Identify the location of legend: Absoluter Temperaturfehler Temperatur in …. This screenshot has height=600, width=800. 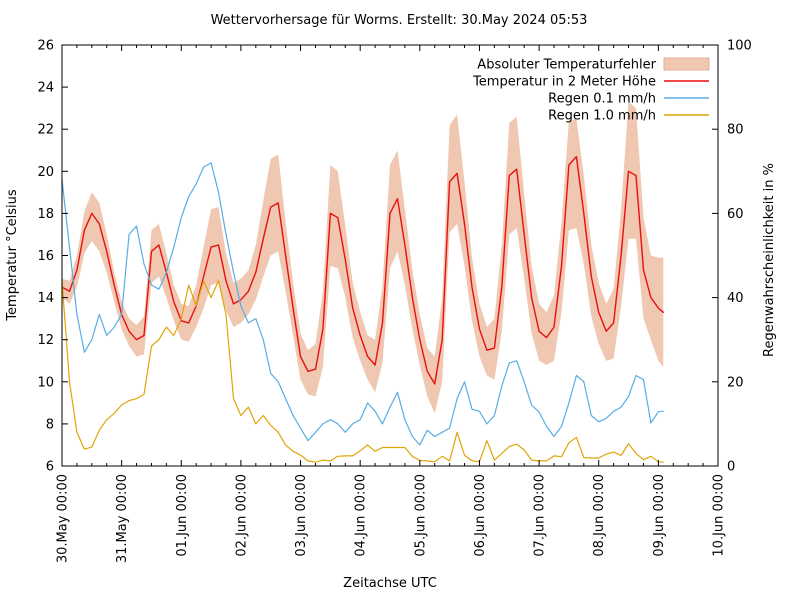
(591, 90).